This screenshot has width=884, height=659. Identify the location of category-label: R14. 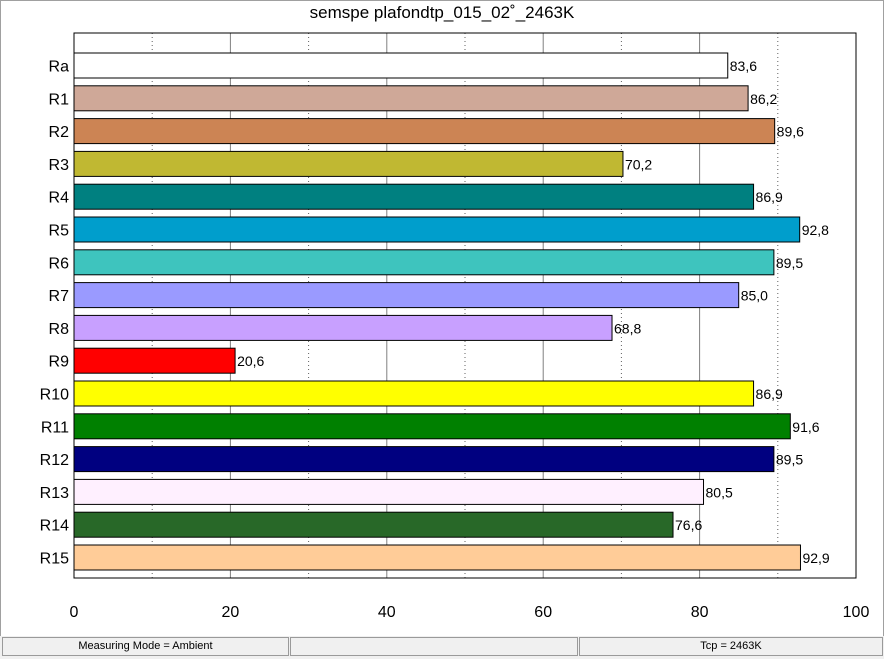
(54, 526).